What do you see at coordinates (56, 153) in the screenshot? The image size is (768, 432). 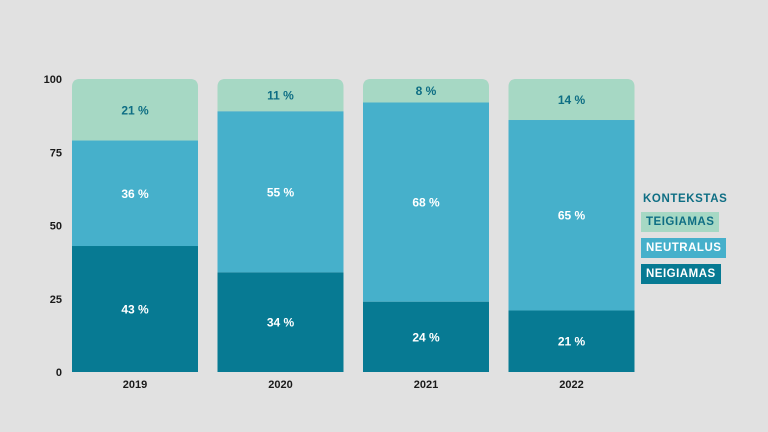 I see `y-tick-label: 75` at bounding box center [56, 153].